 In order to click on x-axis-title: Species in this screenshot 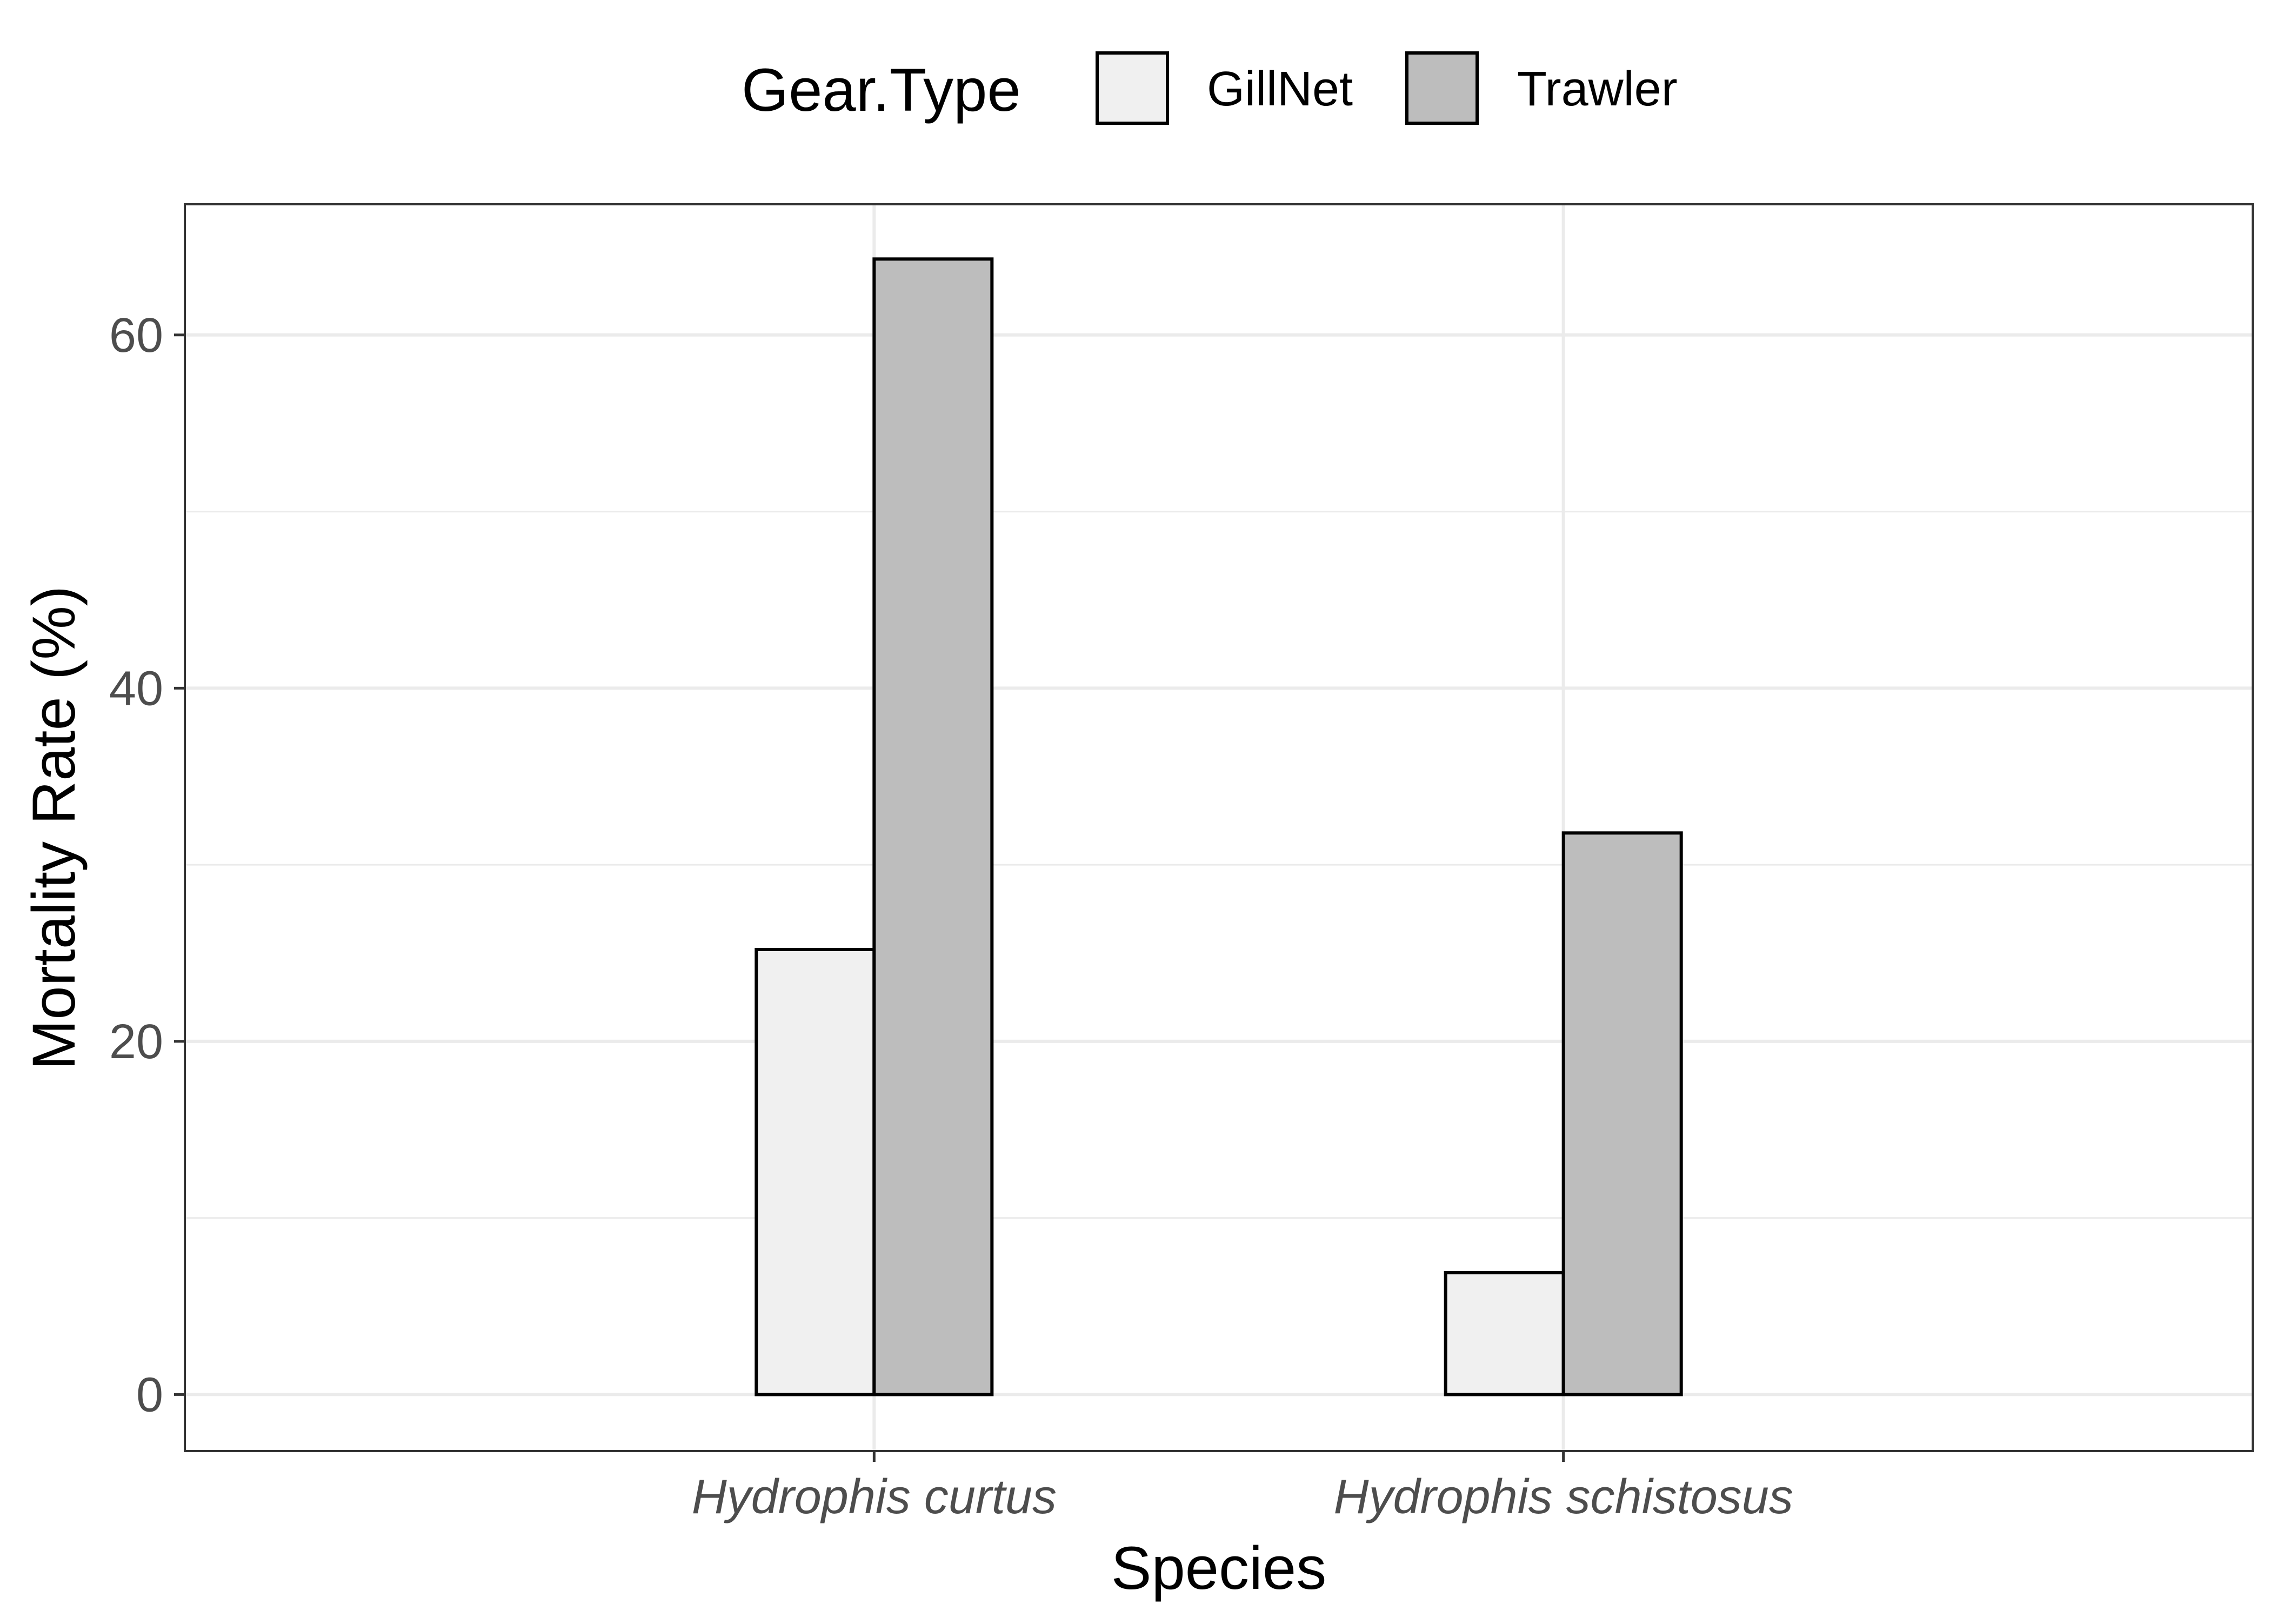, I will do `click(1218, 1568)`.